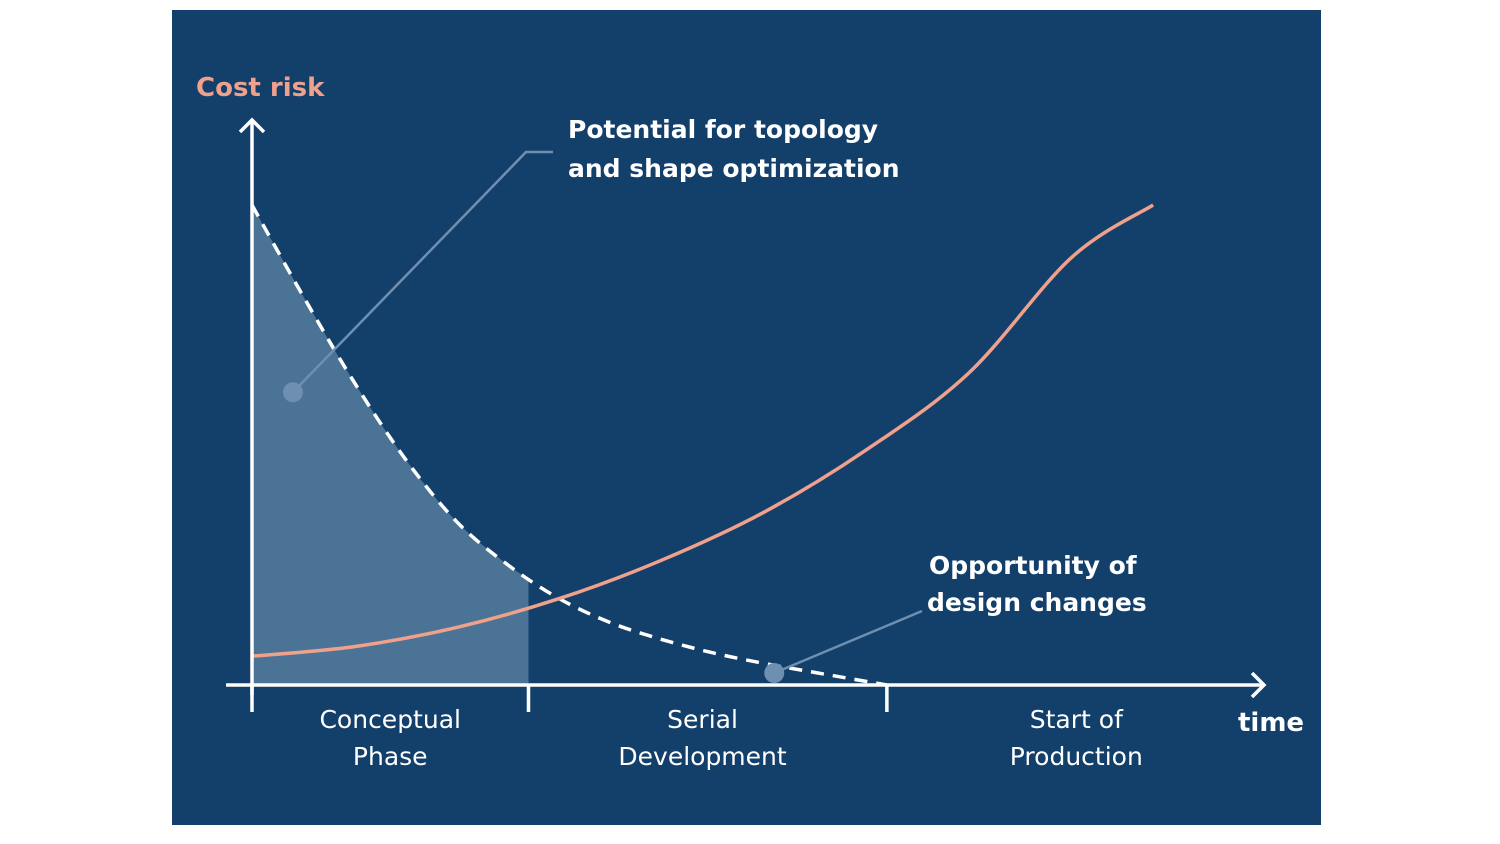 This screenshot has width=1500, height=844. I want to click on annotation-opportunity-line2: design changes, so click(1037, 602).